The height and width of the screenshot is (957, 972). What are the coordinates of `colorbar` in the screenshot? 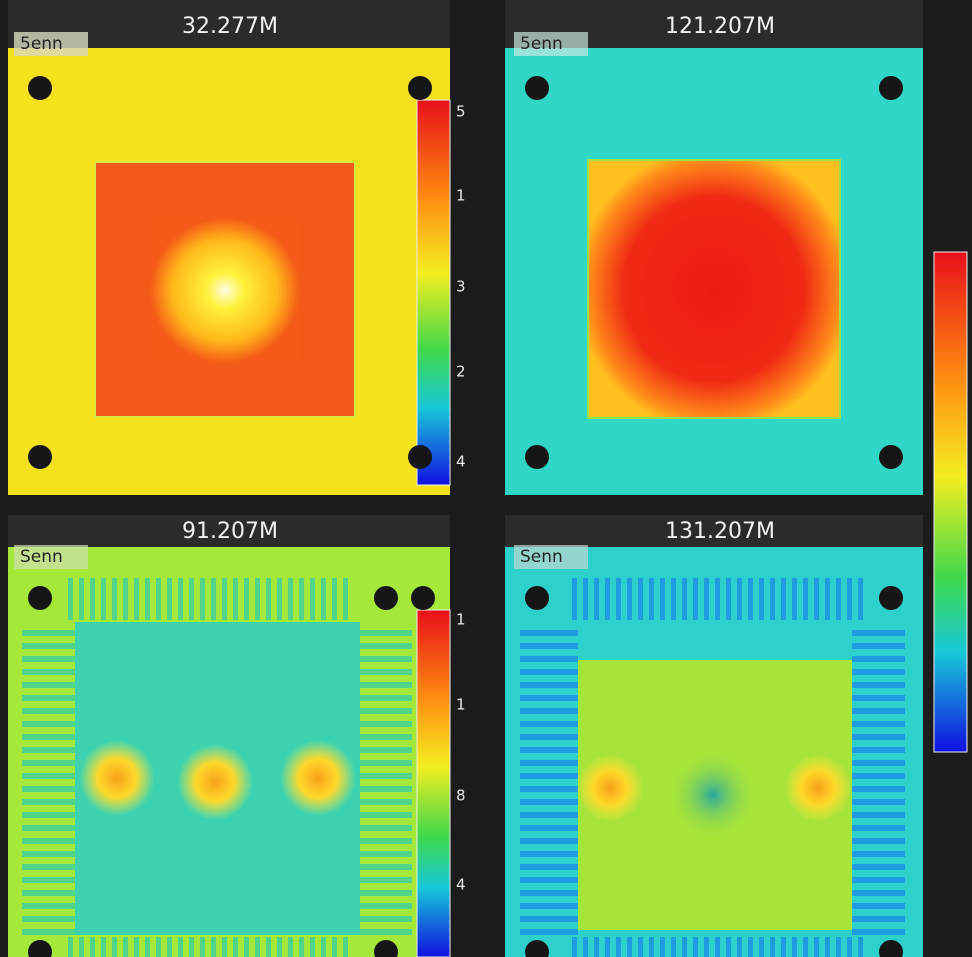 It's located at (433, 783).